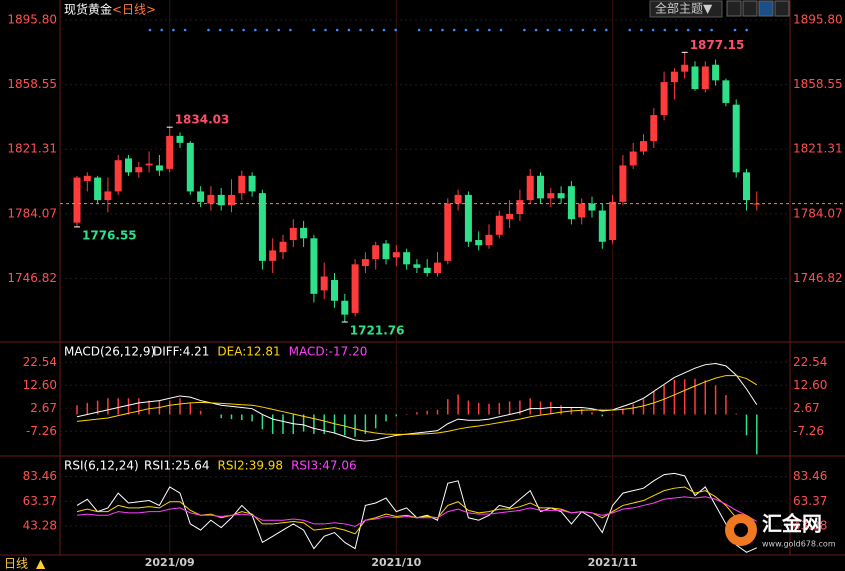 The image size is (845, 571). I want to click on macd-line, so click(417, 405).